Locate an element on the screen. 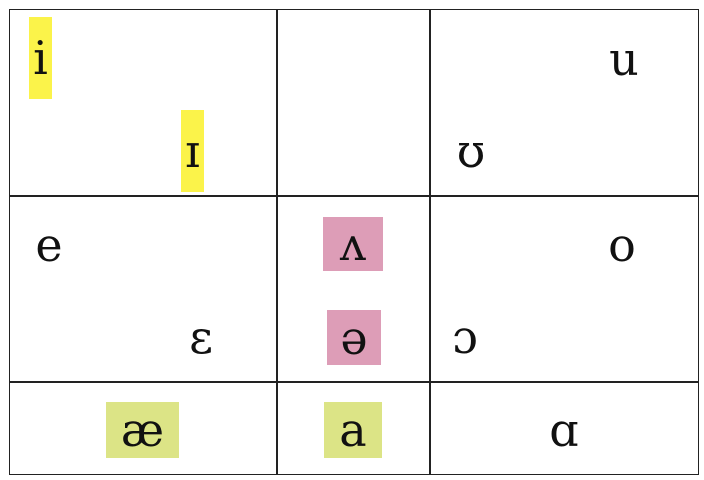  vowel-epsilon: ɛ is located at coordinates (201, 337).